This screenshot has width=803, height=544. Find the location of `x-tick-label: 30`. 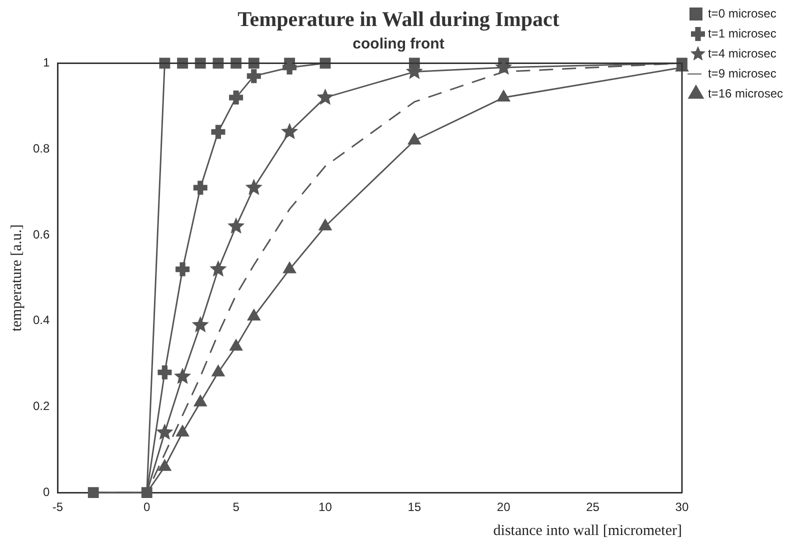

x-tick-label: 30 is located at coordinates (682, 507).